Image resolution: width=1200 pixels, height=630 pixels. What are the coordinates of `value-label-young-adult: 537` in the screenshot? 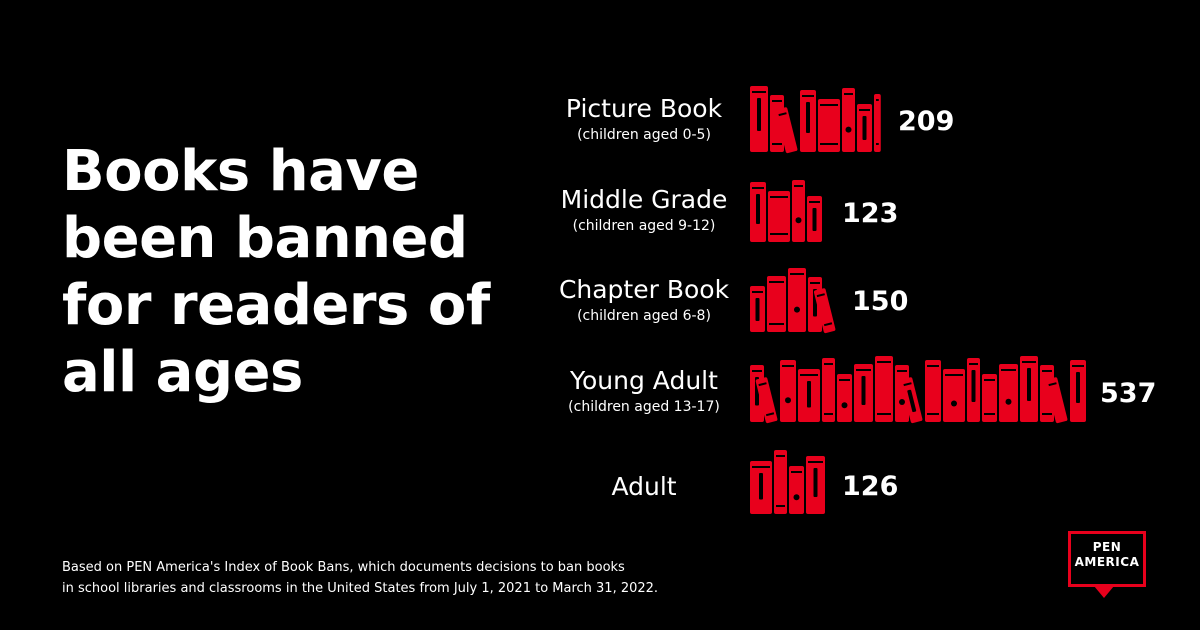 It's located at (1128, 393).